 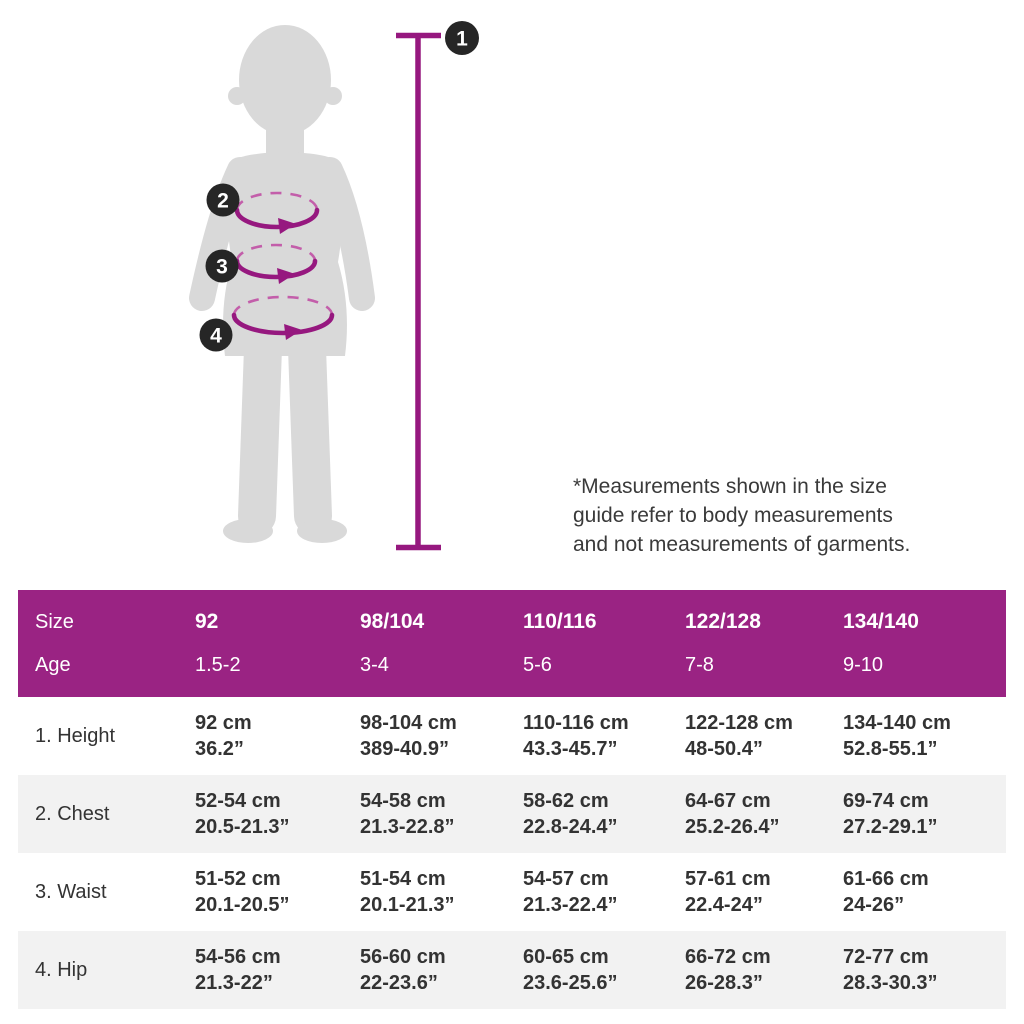 I want to click on cm-value: 134-140 cm, so click(x=897, y=723).